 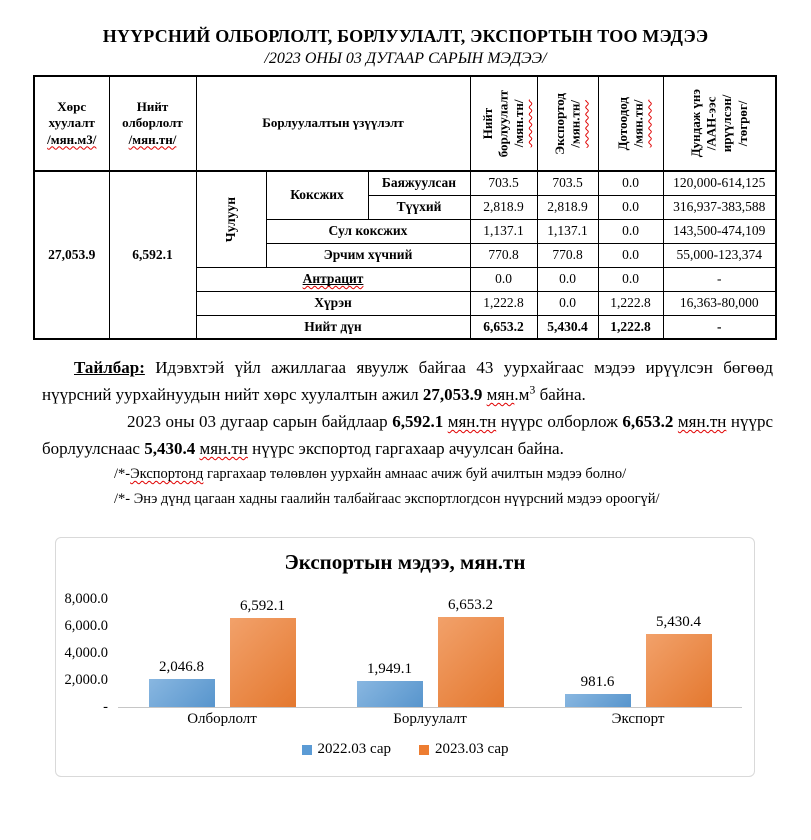 I want to click on value-cell: 143,500-474,109, so click(x=719, y=231).